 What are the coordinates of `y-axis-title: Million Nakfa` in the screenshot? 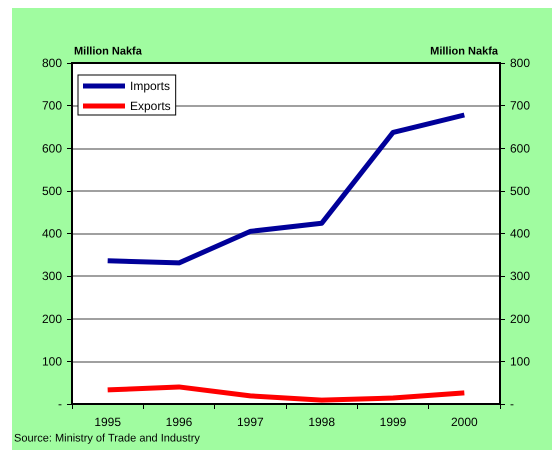 It's located at (108, 52).